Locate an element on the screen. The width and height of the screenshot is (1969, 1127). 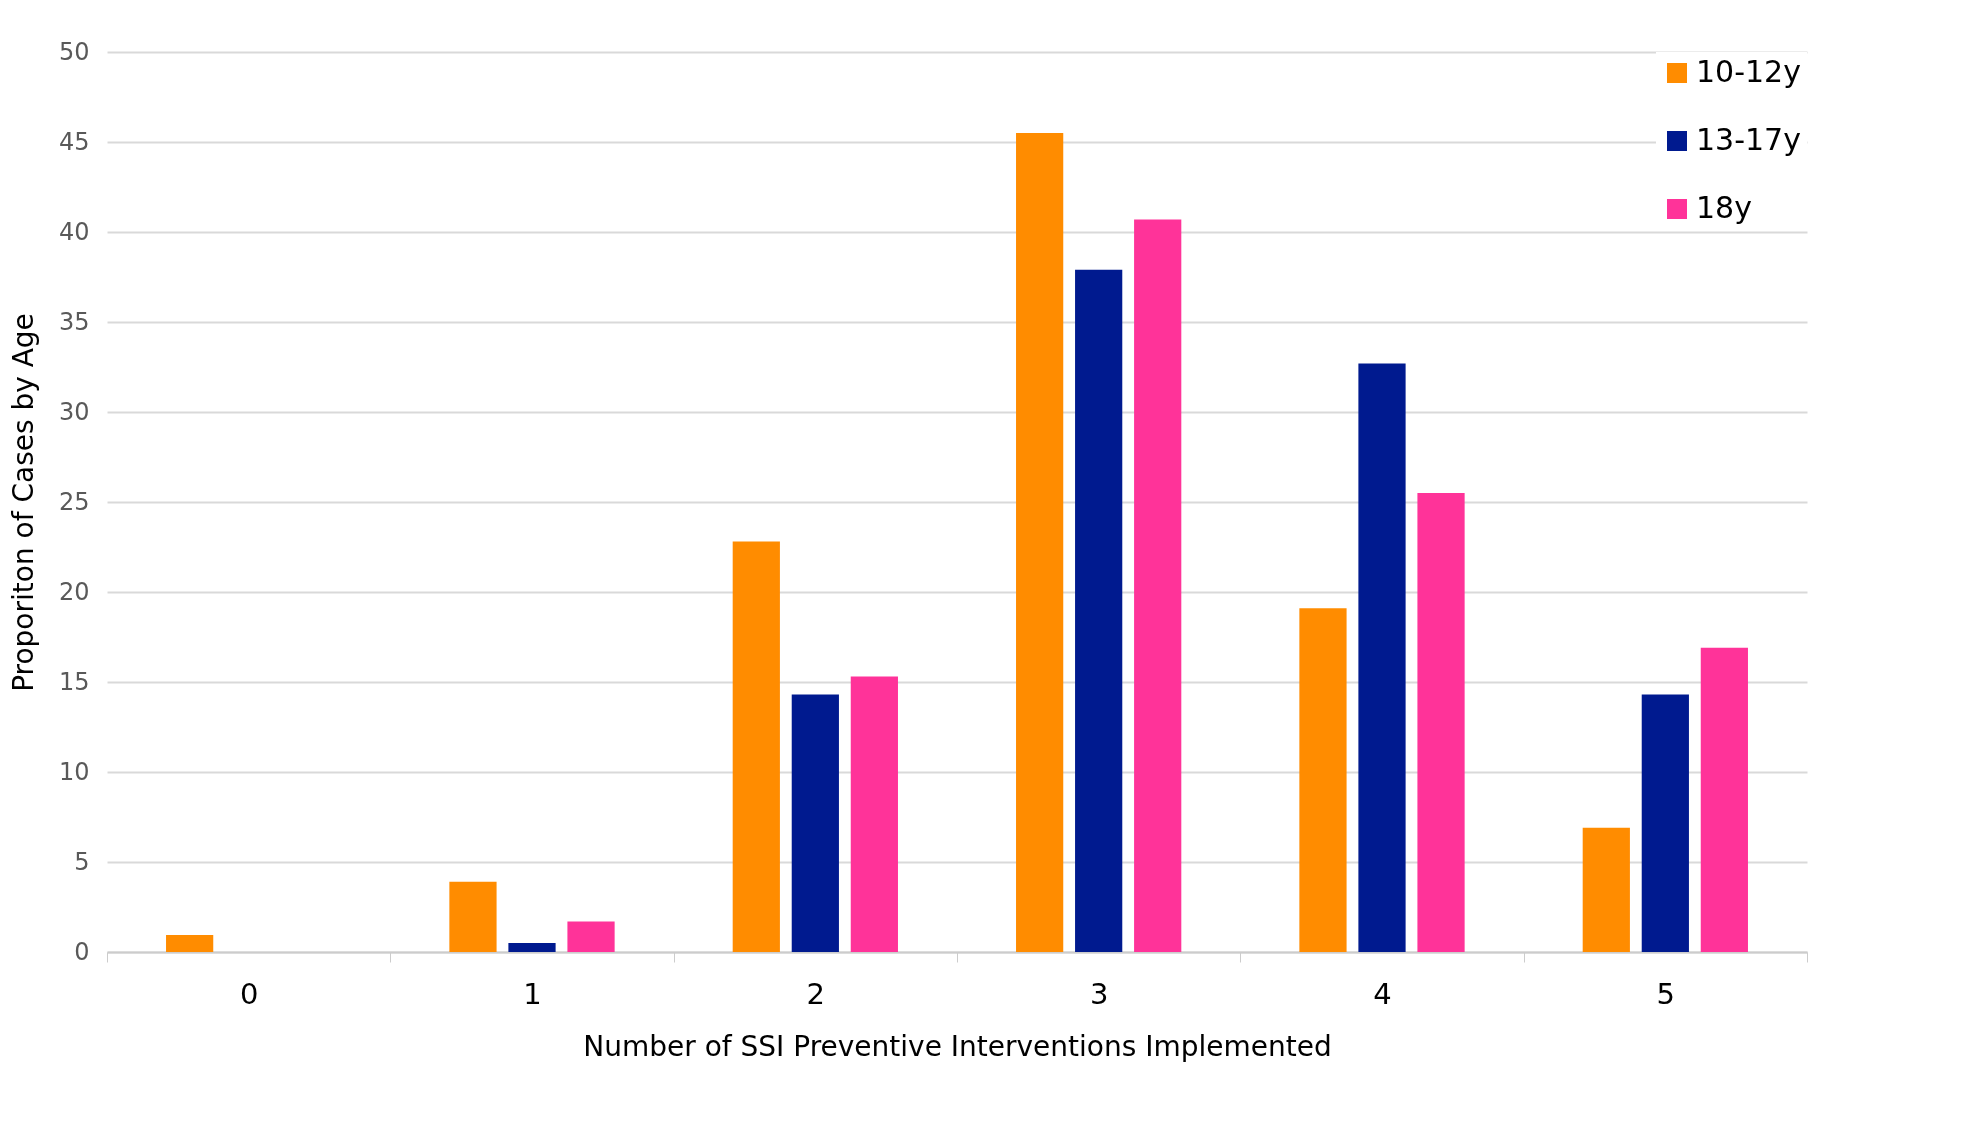
y-tick-label: 45 is located at coordinates (74, 141).